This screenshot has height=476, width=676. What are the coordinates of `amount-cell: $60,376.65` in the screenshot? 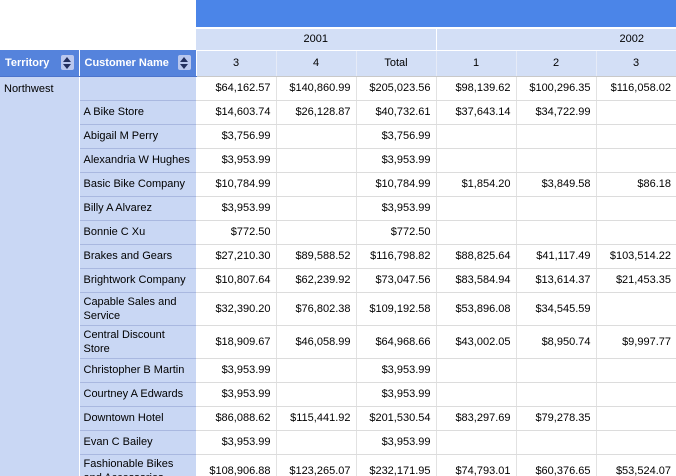 It's located at (556, 465).